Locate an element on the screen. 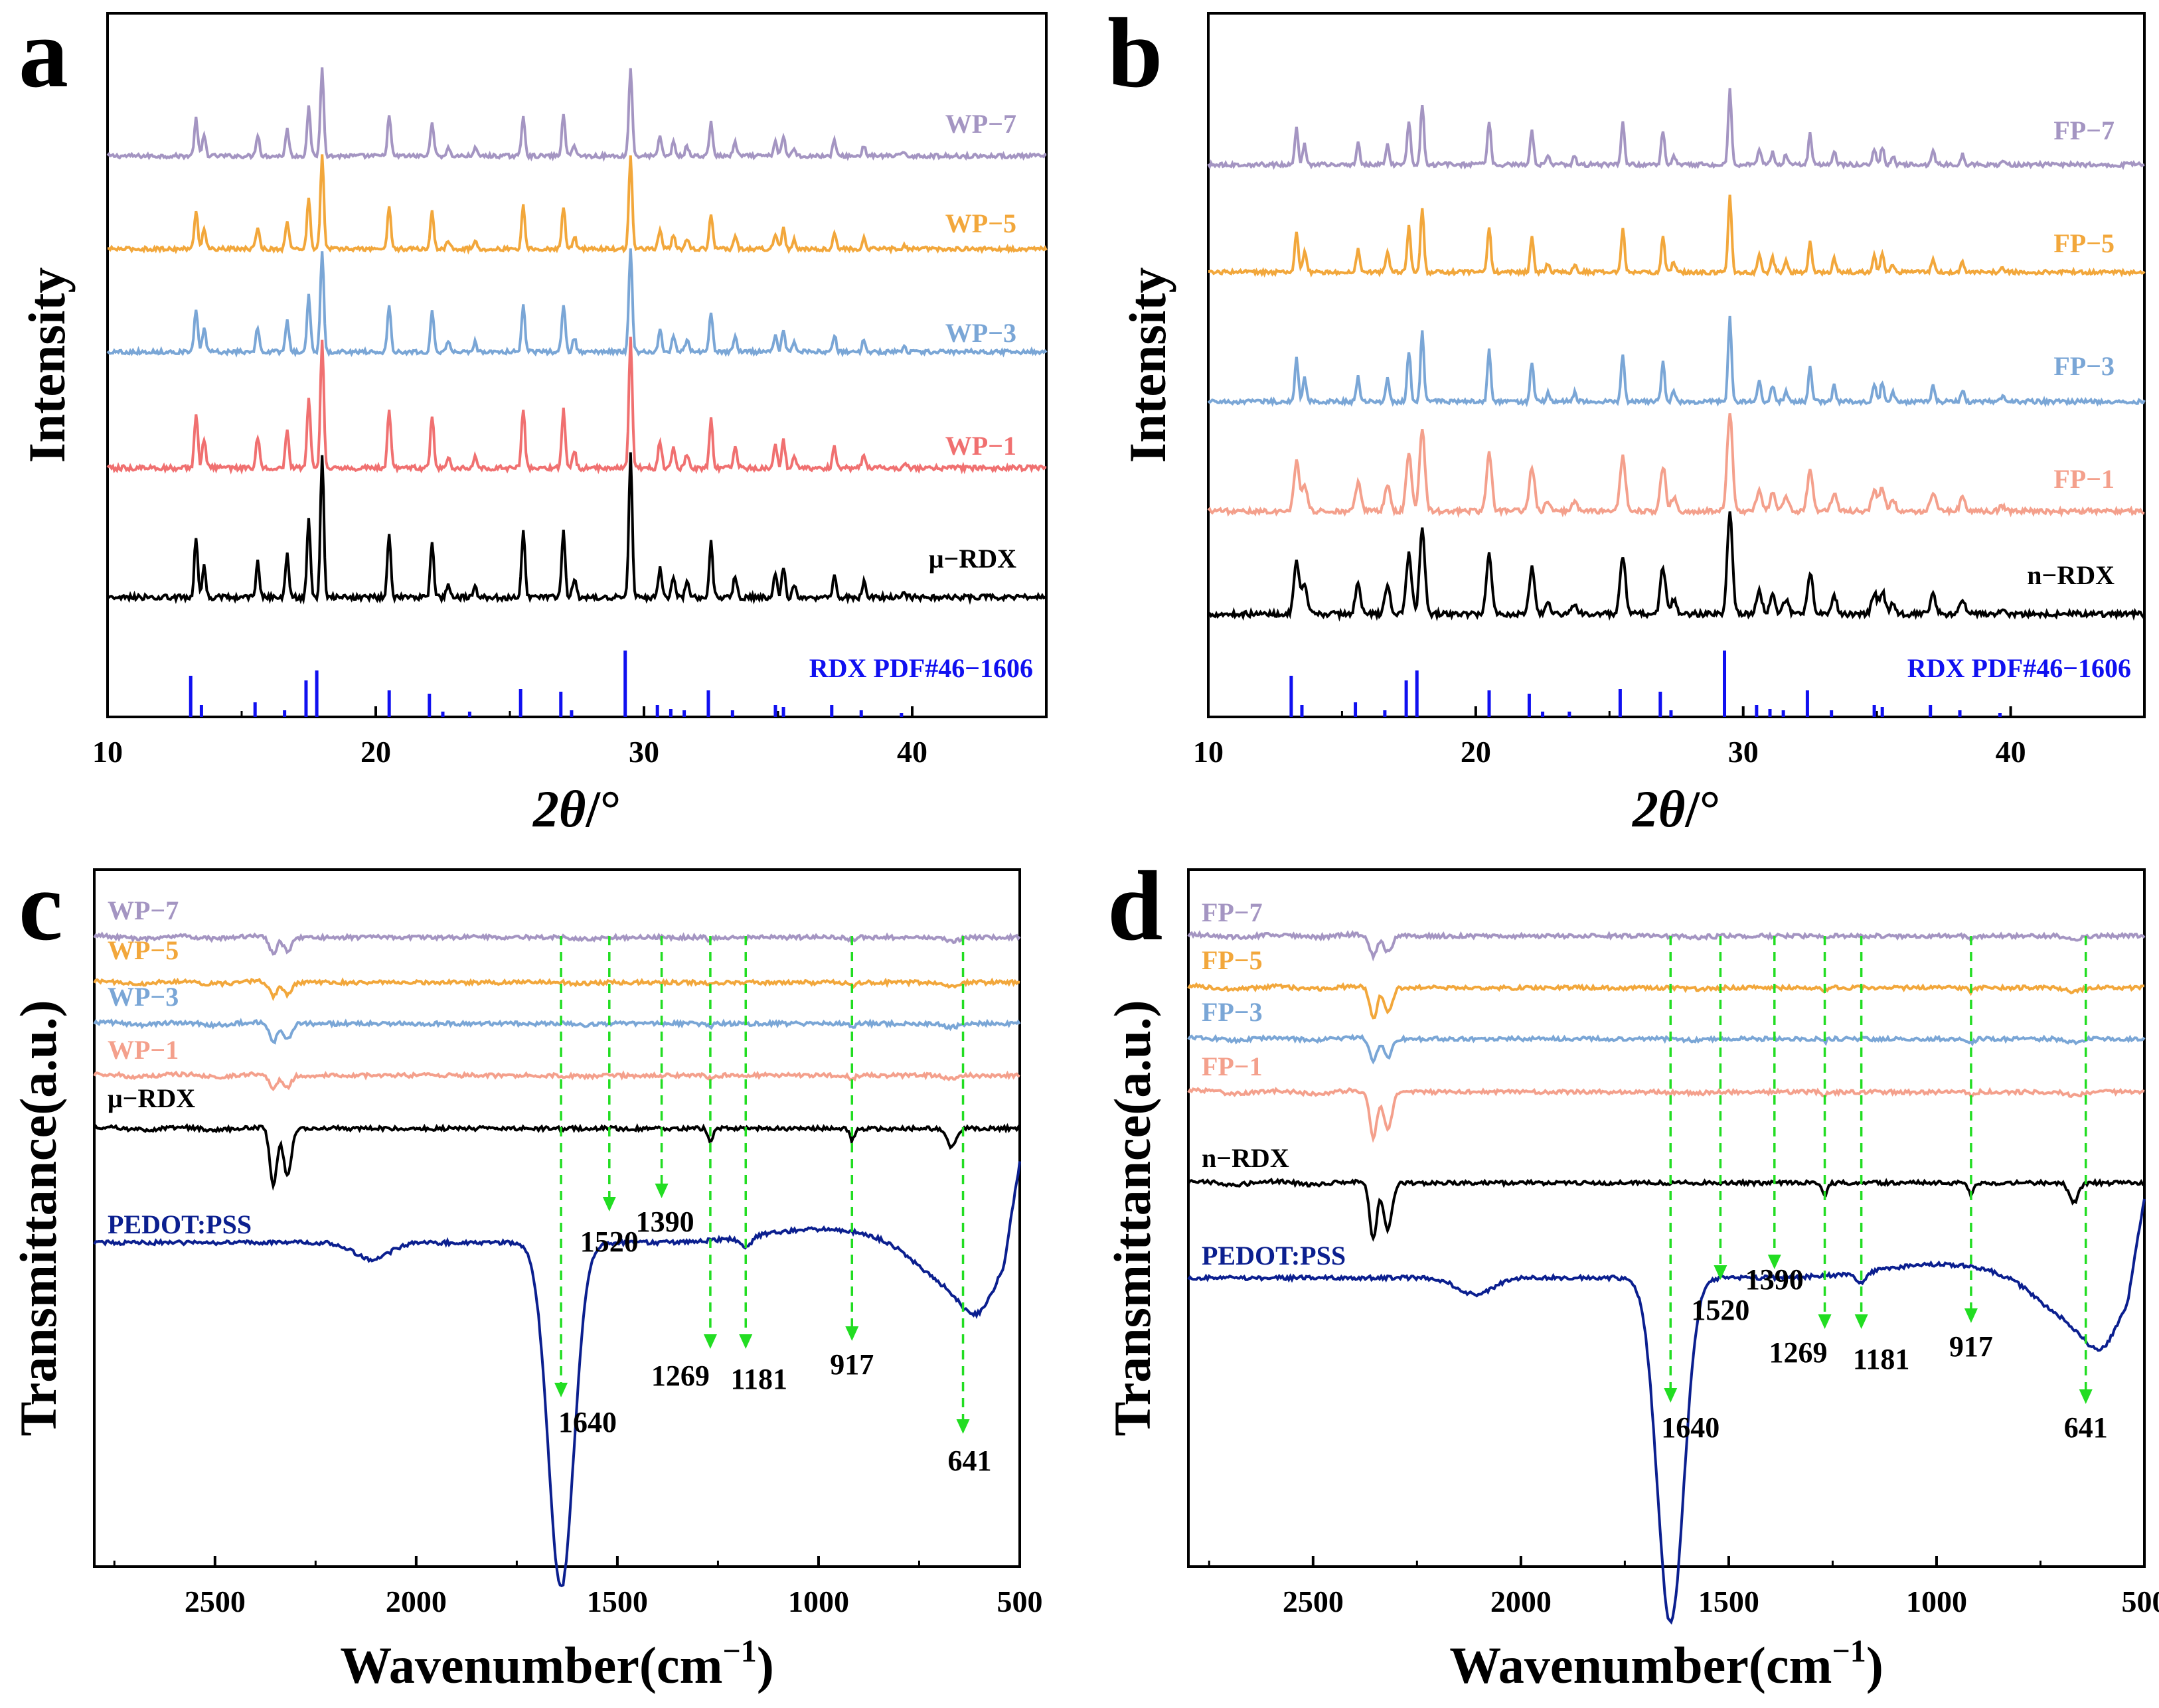  series-line-PEDOT:PSS is located at coordinates (557, 1374).